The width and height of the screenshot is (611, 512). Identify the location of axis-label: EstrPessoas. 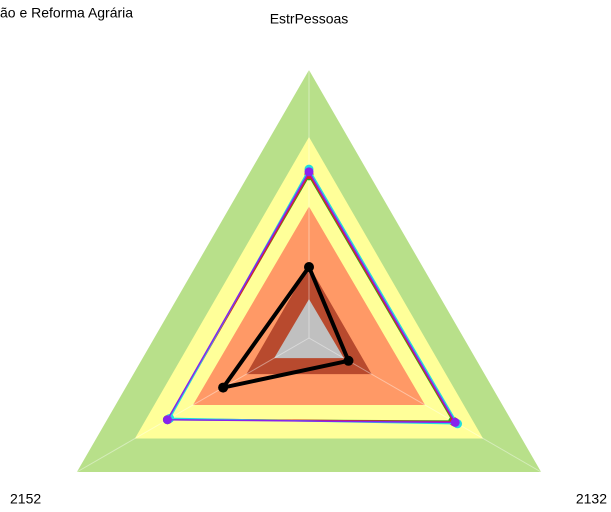
(309, 19).